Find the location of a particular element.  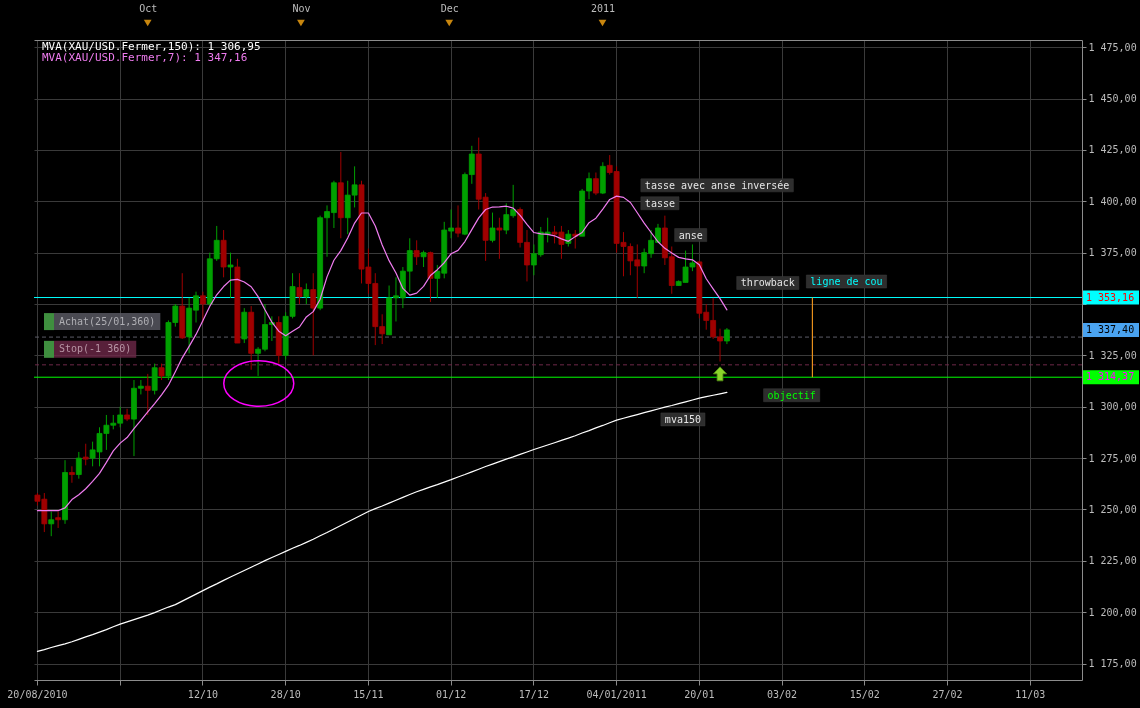

ref-line-label: 1 314,37 is located at coordinates (1110, 377).